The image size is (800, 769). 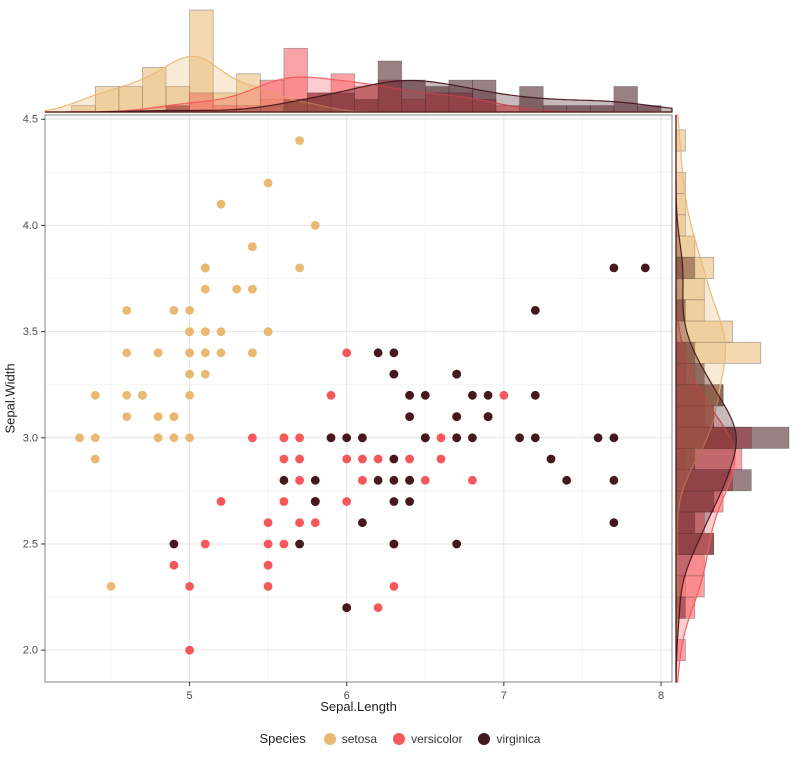 I want to click on top-marginal, so click(x=358, y=61).